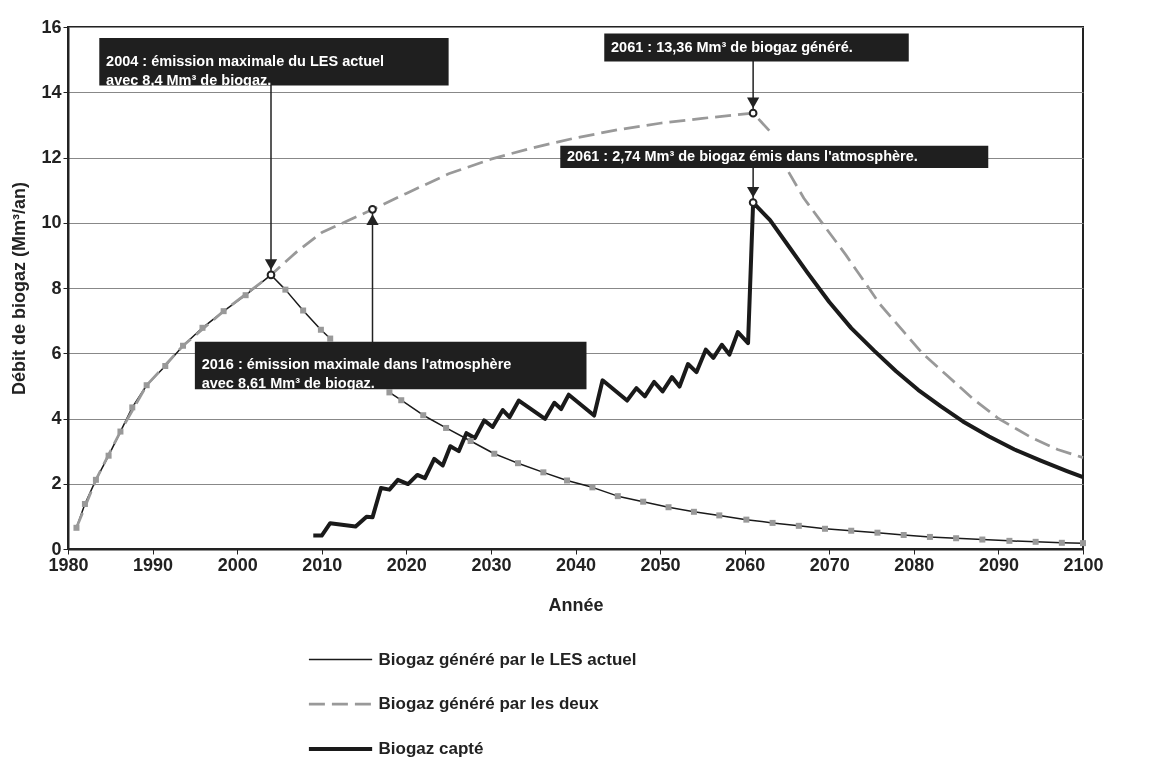  What do you see at coordinates (507, 659) in the screenshot?
I see `legend-label: Biogaz généré par le LES actuel` at bounding box center [507, 659].